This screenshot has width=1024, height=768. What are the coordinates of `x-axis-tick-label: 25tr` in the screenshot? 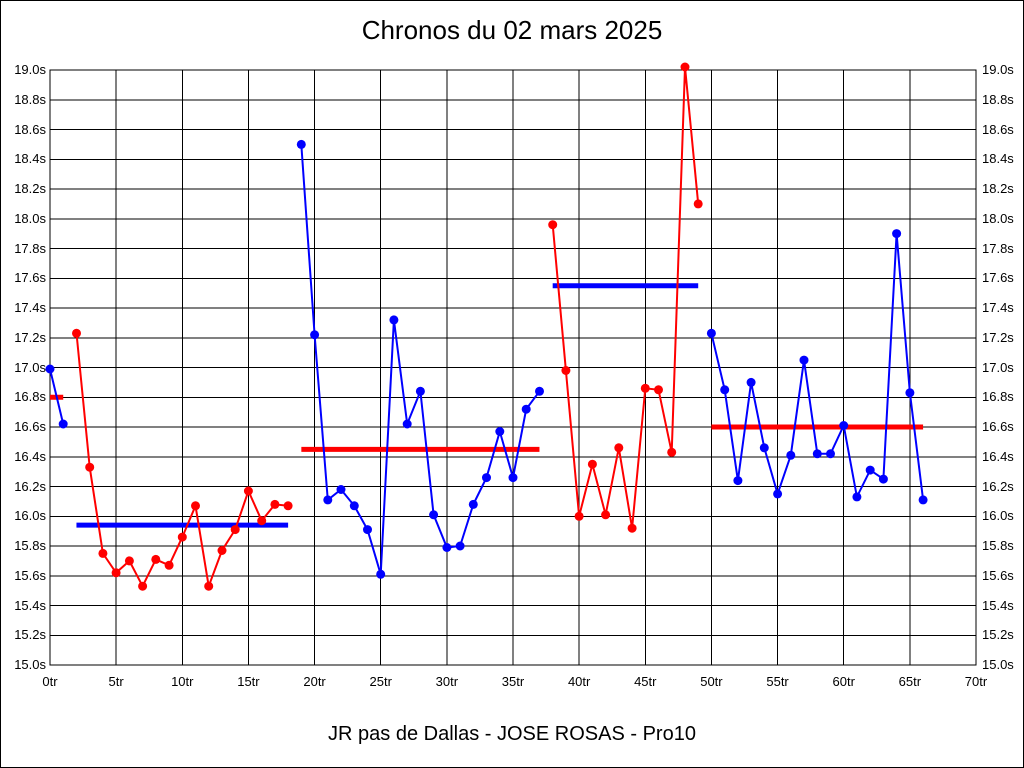 It's located at (380, 681).